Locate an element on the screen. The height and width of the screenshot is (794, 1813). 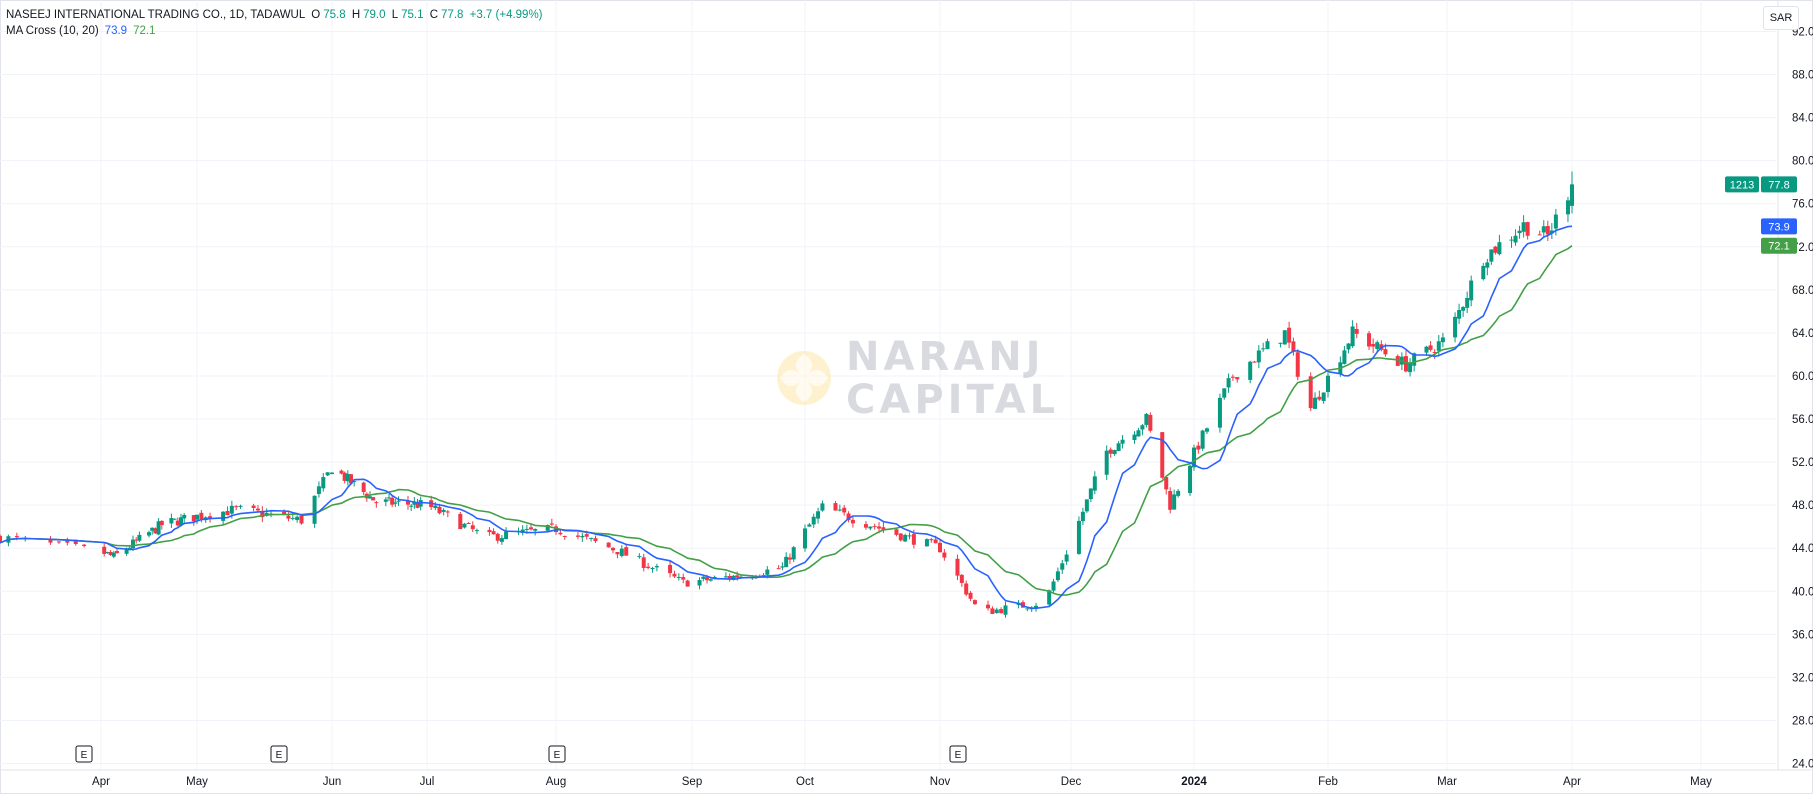
watermark: NARANJ CAPITAL is located at coordinates (915, 377).